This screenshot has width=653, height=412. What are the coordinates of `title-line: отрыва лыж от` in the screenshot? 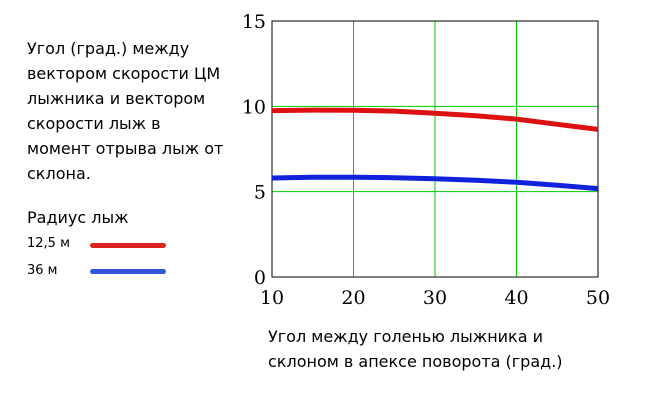 It's located at (159, 148).